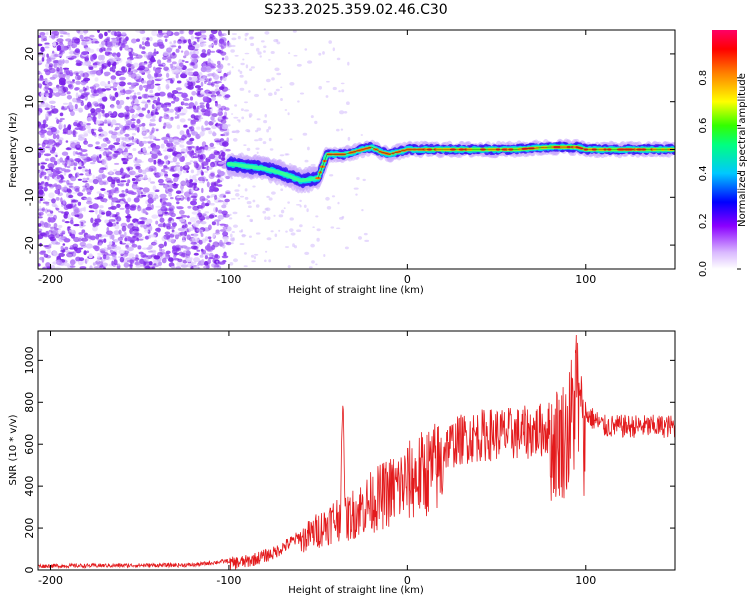  I want to click on y-tick-label: 10, so click(29, 102).